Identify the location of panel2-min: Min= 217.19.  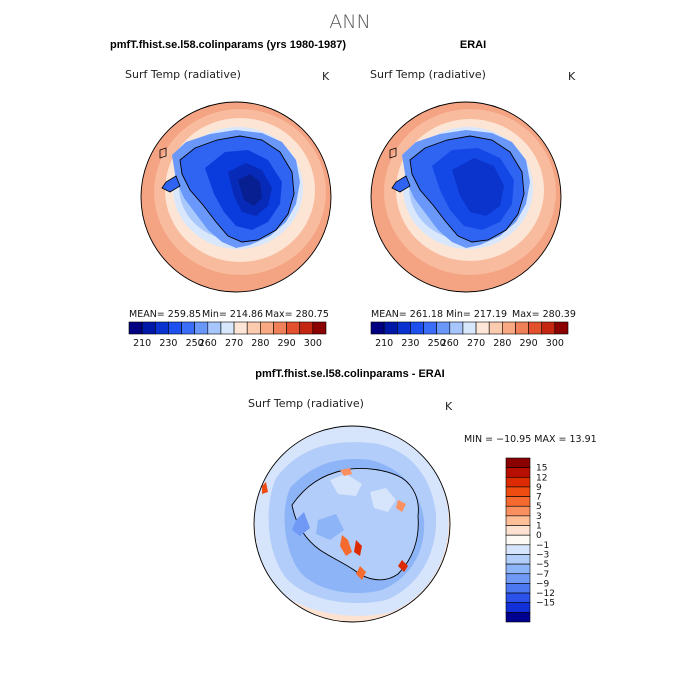
(476, 314).